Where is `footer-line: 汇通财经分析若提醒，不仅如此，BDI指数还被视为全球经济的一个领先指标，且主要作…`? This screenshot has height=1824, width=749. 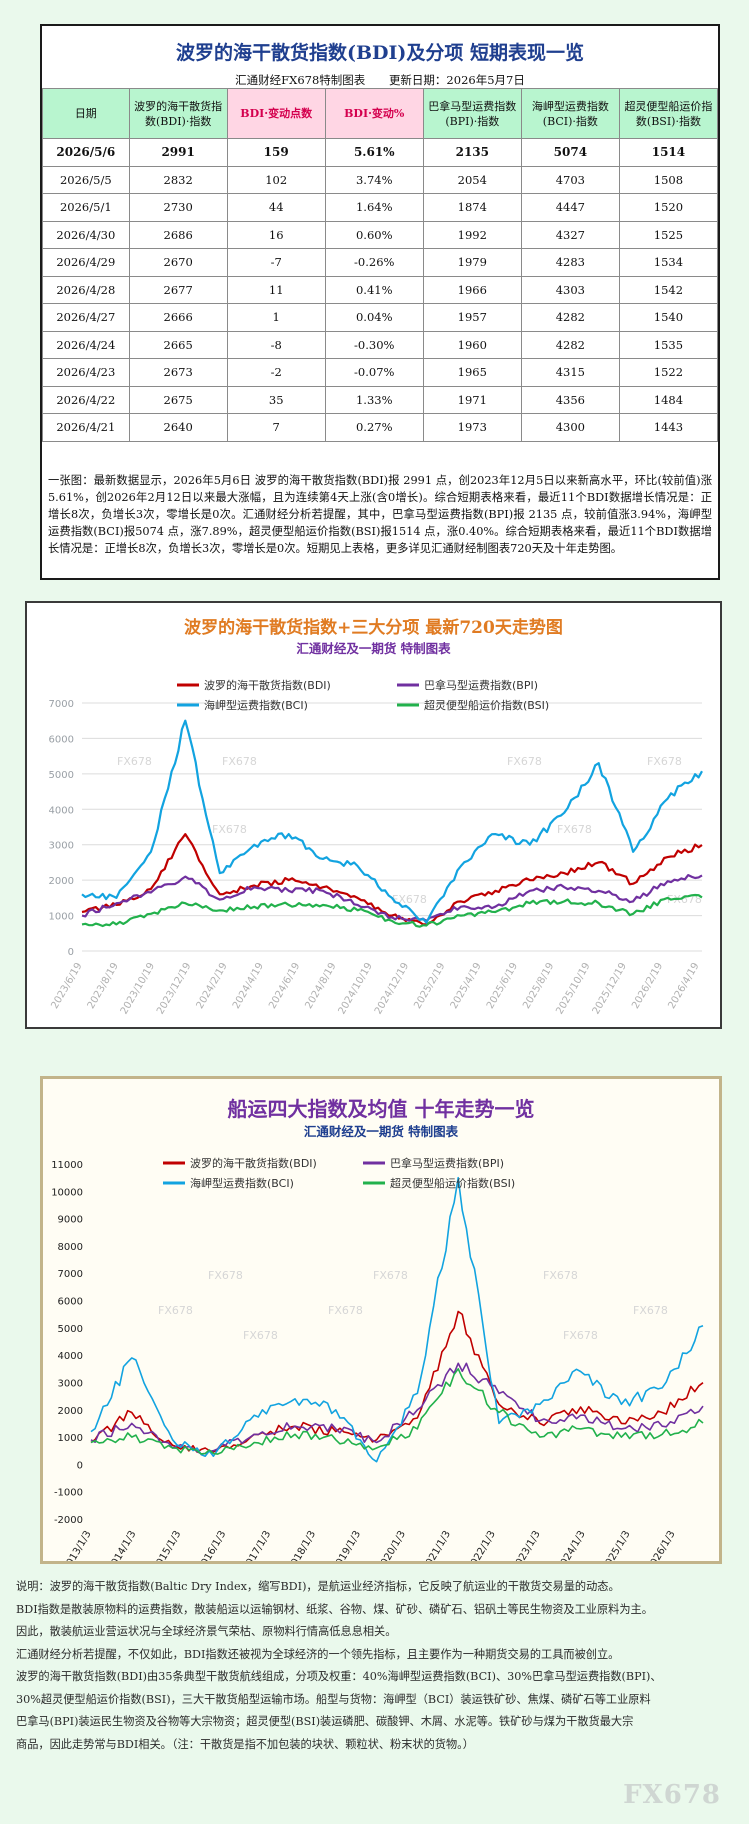
footer-line: 汇通财经分析若提醒，不仅如此，BDI指数还被视为全球经济的一个领先指标，且主要作… is located at coordinates (318, 1654).